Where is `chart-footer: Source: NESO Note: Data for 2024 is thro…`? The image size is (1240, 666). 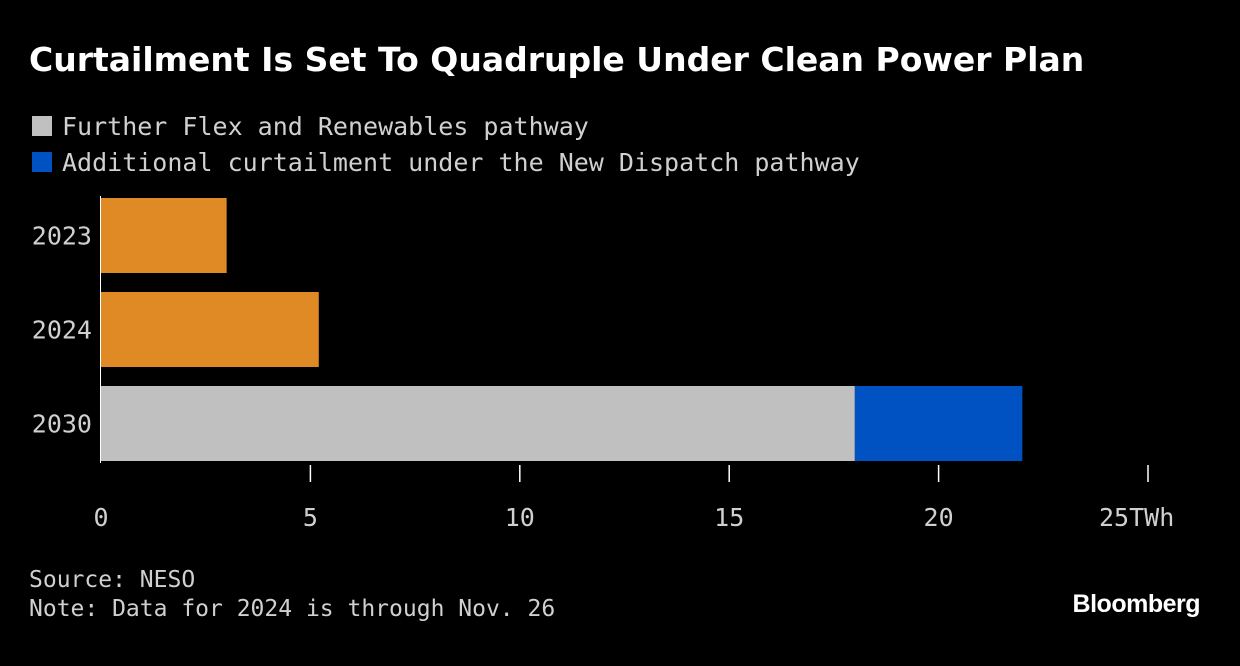 chart-footer: Source: NESO Note: Data for 2024 is thro… is located at coordinates (292, 595).